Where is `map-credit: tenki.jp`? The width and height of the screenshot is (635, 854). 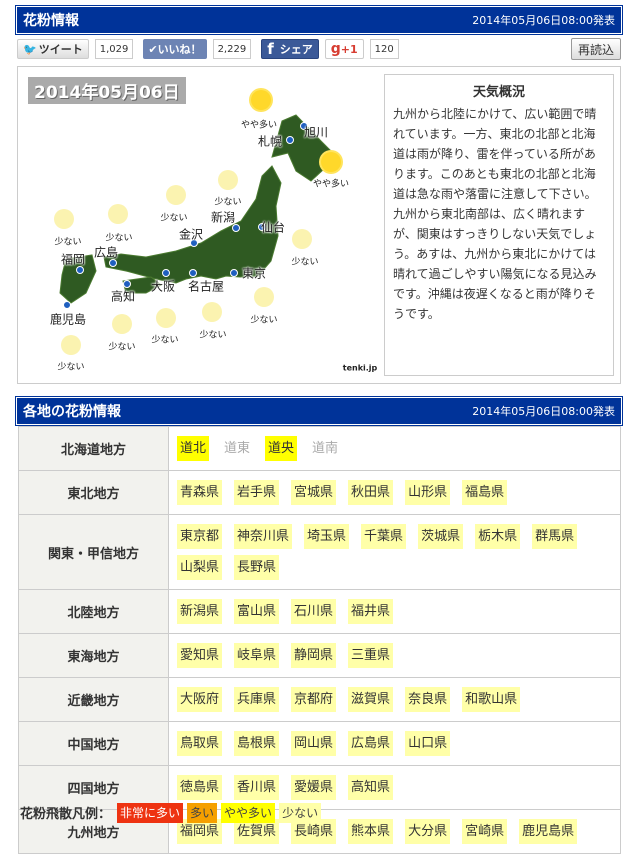 map-credit: tenki.jp is located at coordinates (360, 368).